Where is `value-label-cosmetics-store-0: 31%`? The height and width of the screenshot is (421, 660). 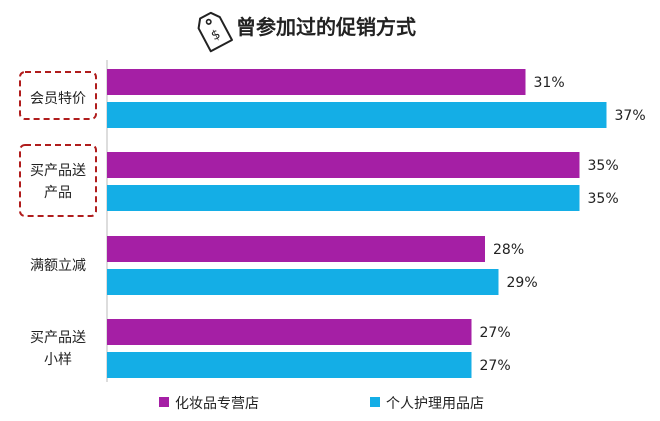 value-label-cosmetics-store-0: 31% is located at coordinates (549, 83).